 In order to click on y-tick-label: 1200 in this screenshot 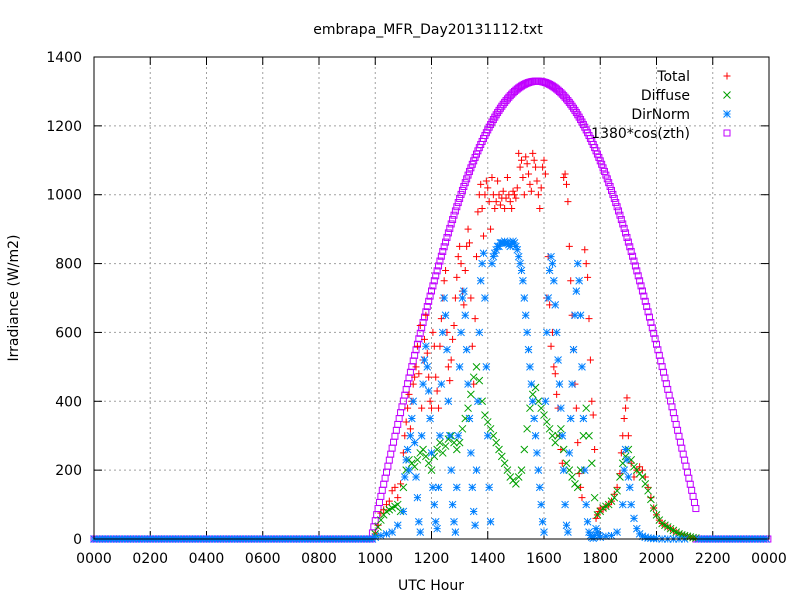, I will do `click(64, 127)`.